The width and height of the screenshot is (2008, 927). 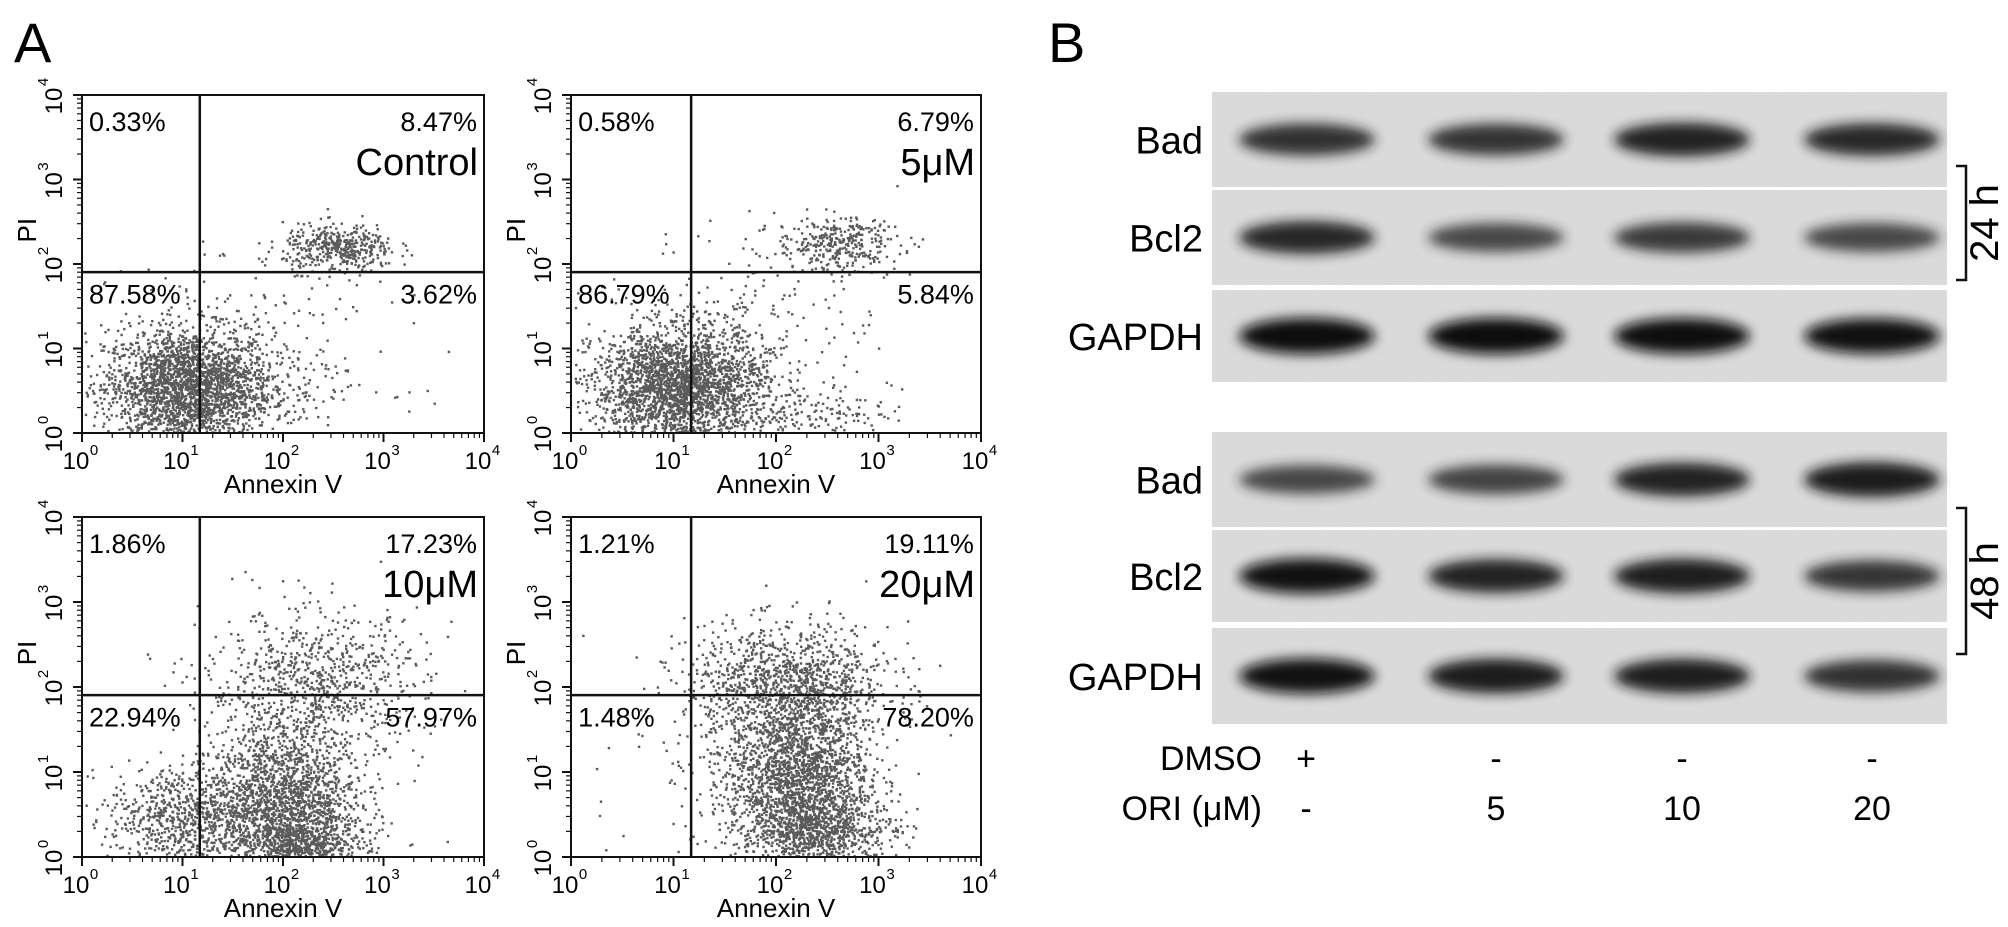 I want to click on y-tick-exponent: 0, so click(x=532, y=844).